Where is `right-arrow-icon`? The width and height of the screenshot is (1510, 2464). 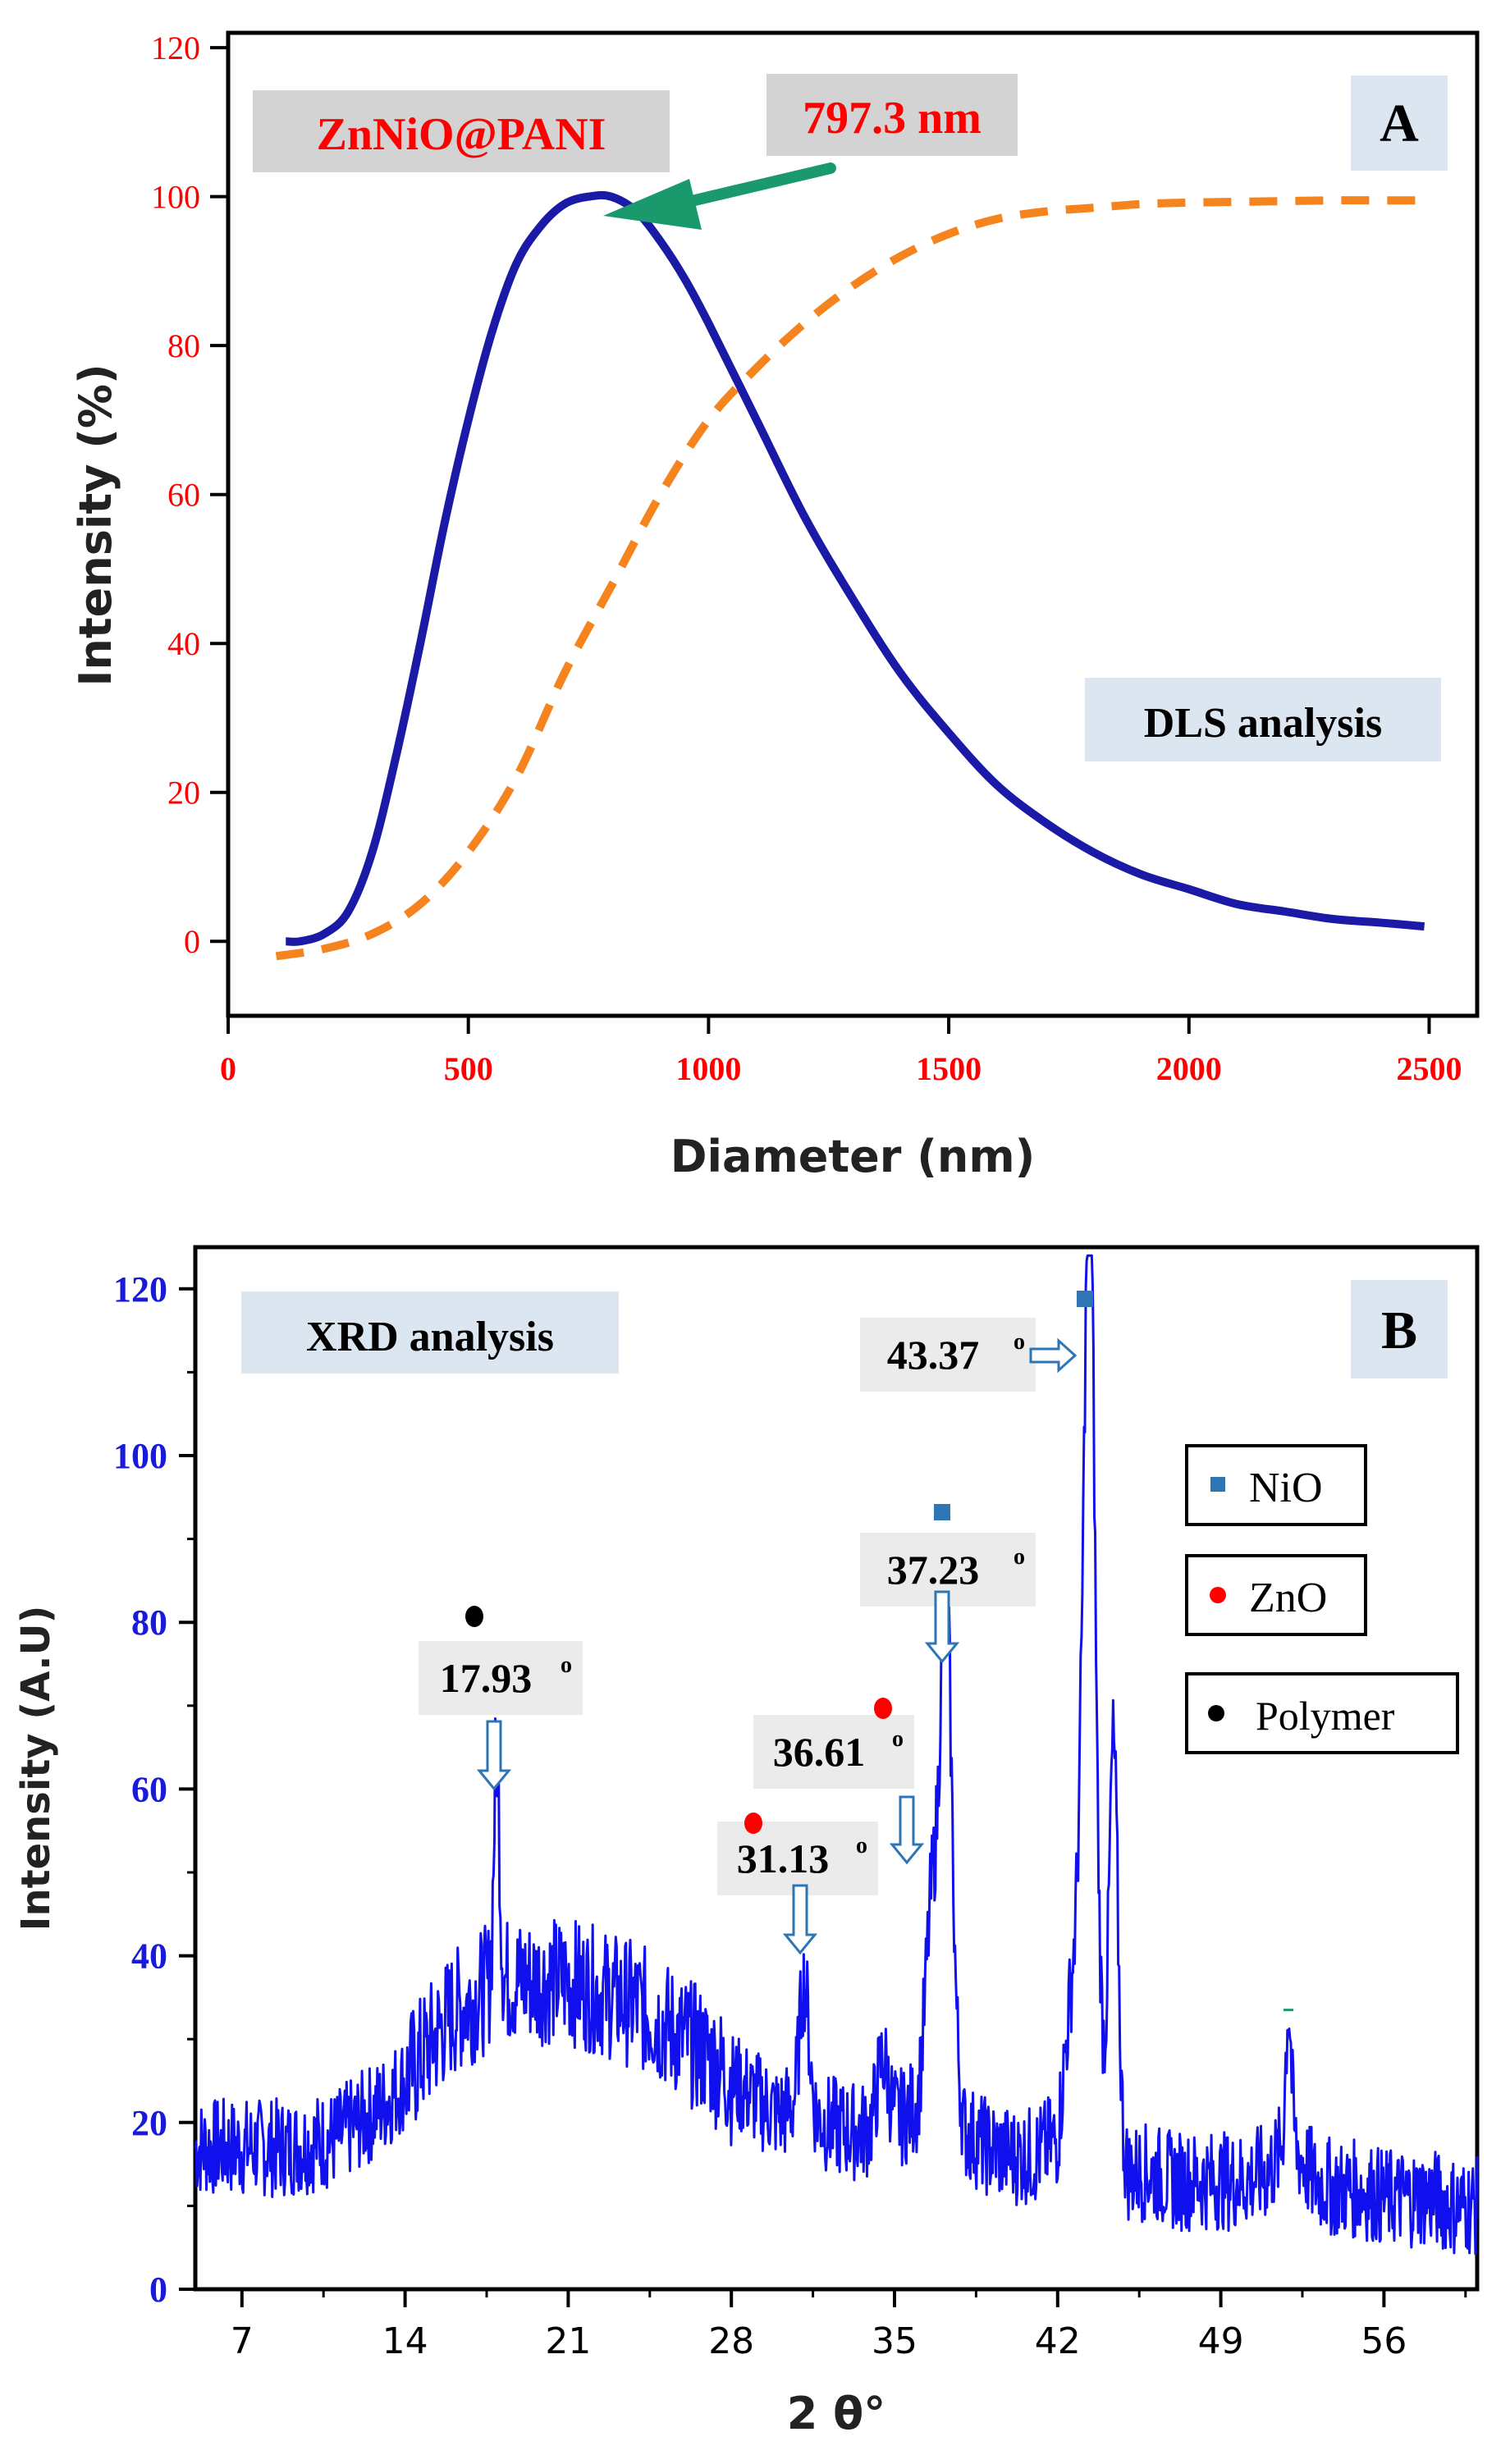
right-arrow-icon is located at coordinates (1053, 1355).